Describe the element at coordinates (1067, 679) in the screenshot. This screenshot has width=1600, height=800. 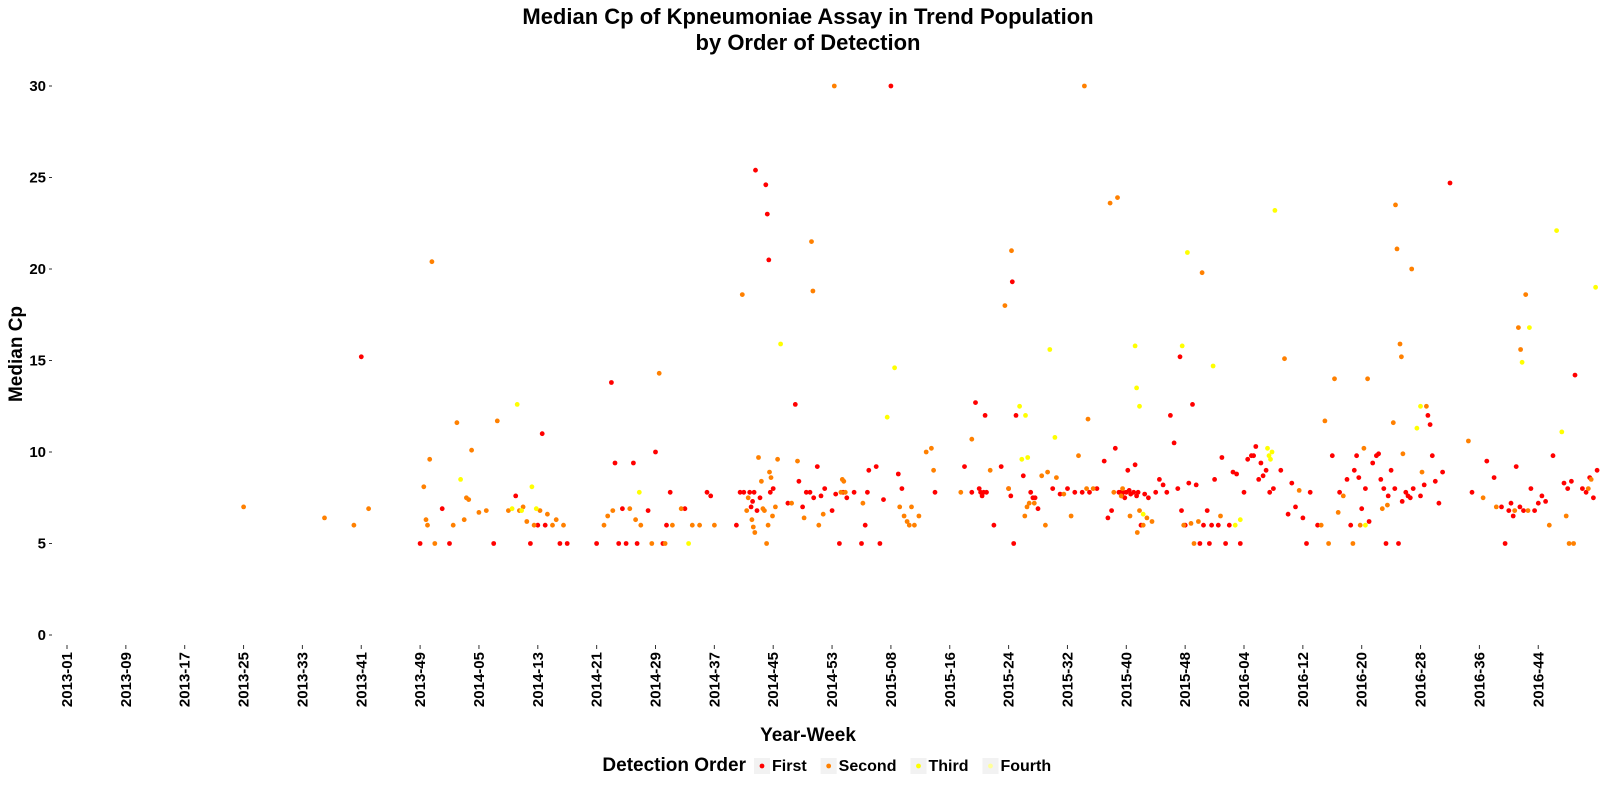
I see `x-tick-label: 2015-32` at that location.